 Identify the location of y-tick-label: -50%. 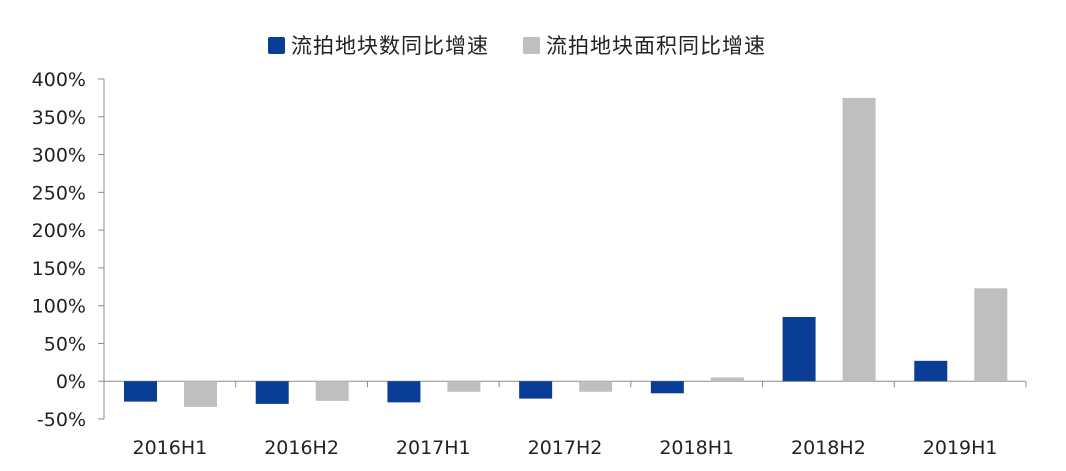
(61, 420).